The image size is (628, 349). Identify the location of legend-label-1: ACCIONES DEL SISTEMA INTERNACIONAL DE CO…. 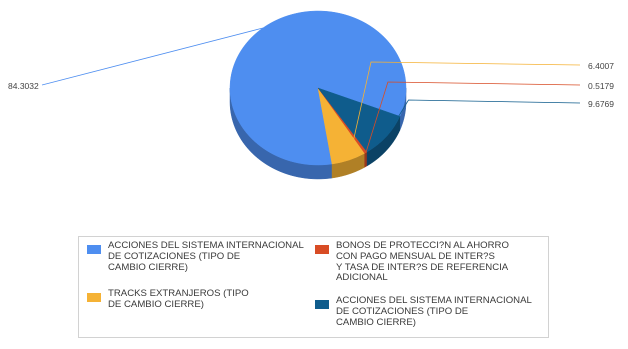
(206, 256).